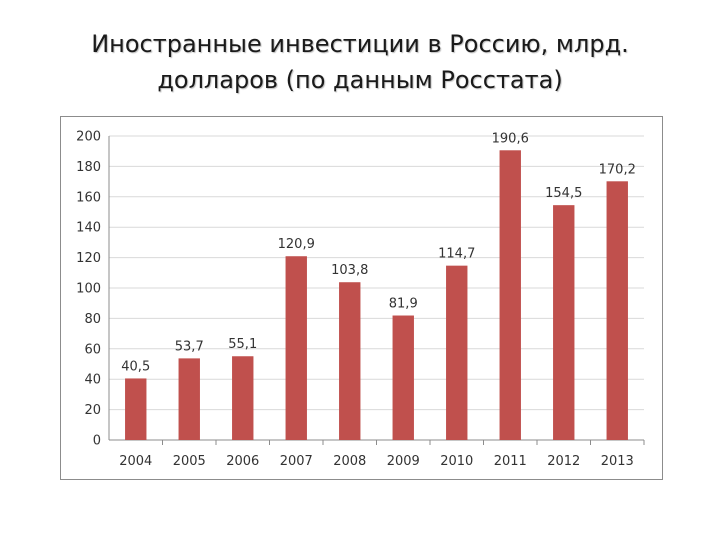 Image resolution: width=720 pixels, height=540 pixels. I want to click on bar-2004, so click(136, 409).